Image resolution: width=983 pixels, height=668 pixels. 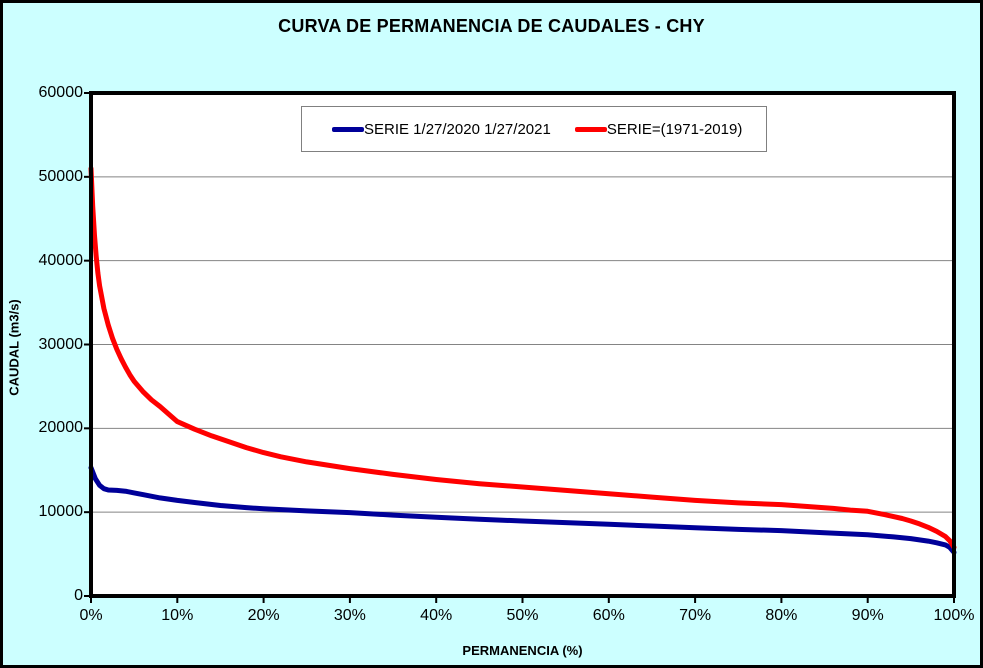 What do you see at coordinates (263, 615) in the screenshot?
I see `x-tick-label: 20%` at bounding box center [263, 615].